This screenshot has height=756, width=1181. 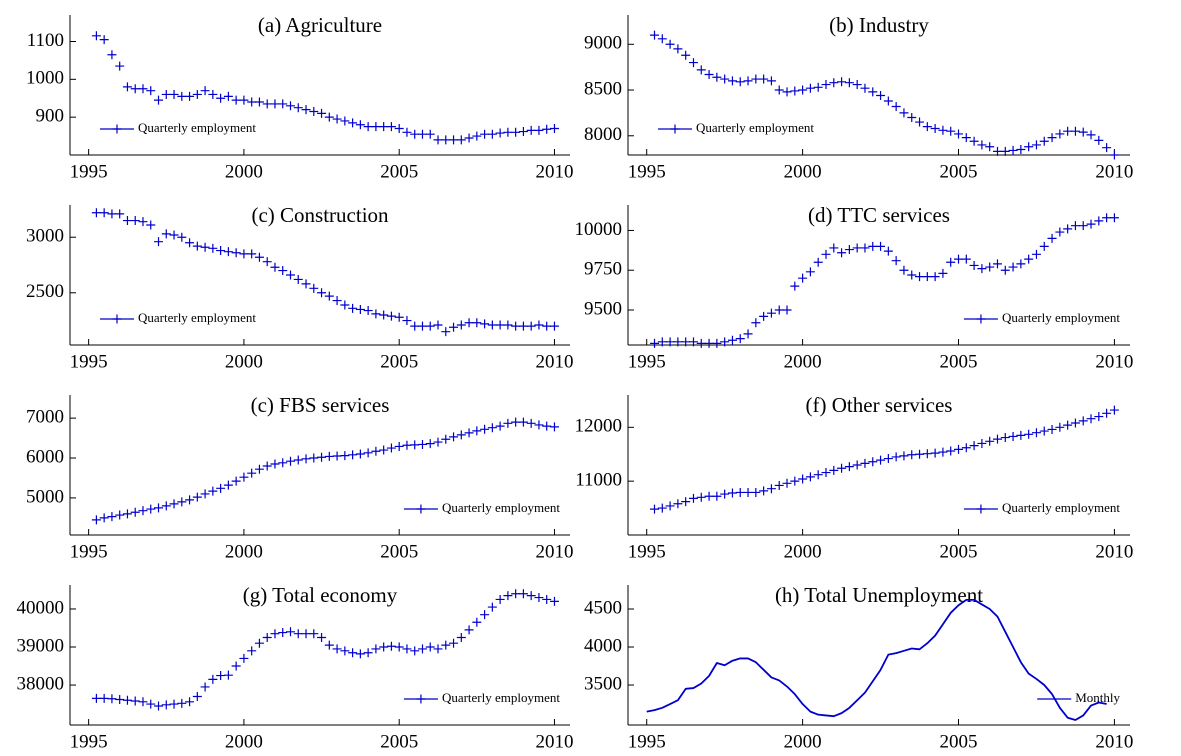 What do you see at coordinates (320, 215) in the screenshot?
I see `panel-title: (c) Construction` at bounding box center [320, 215].